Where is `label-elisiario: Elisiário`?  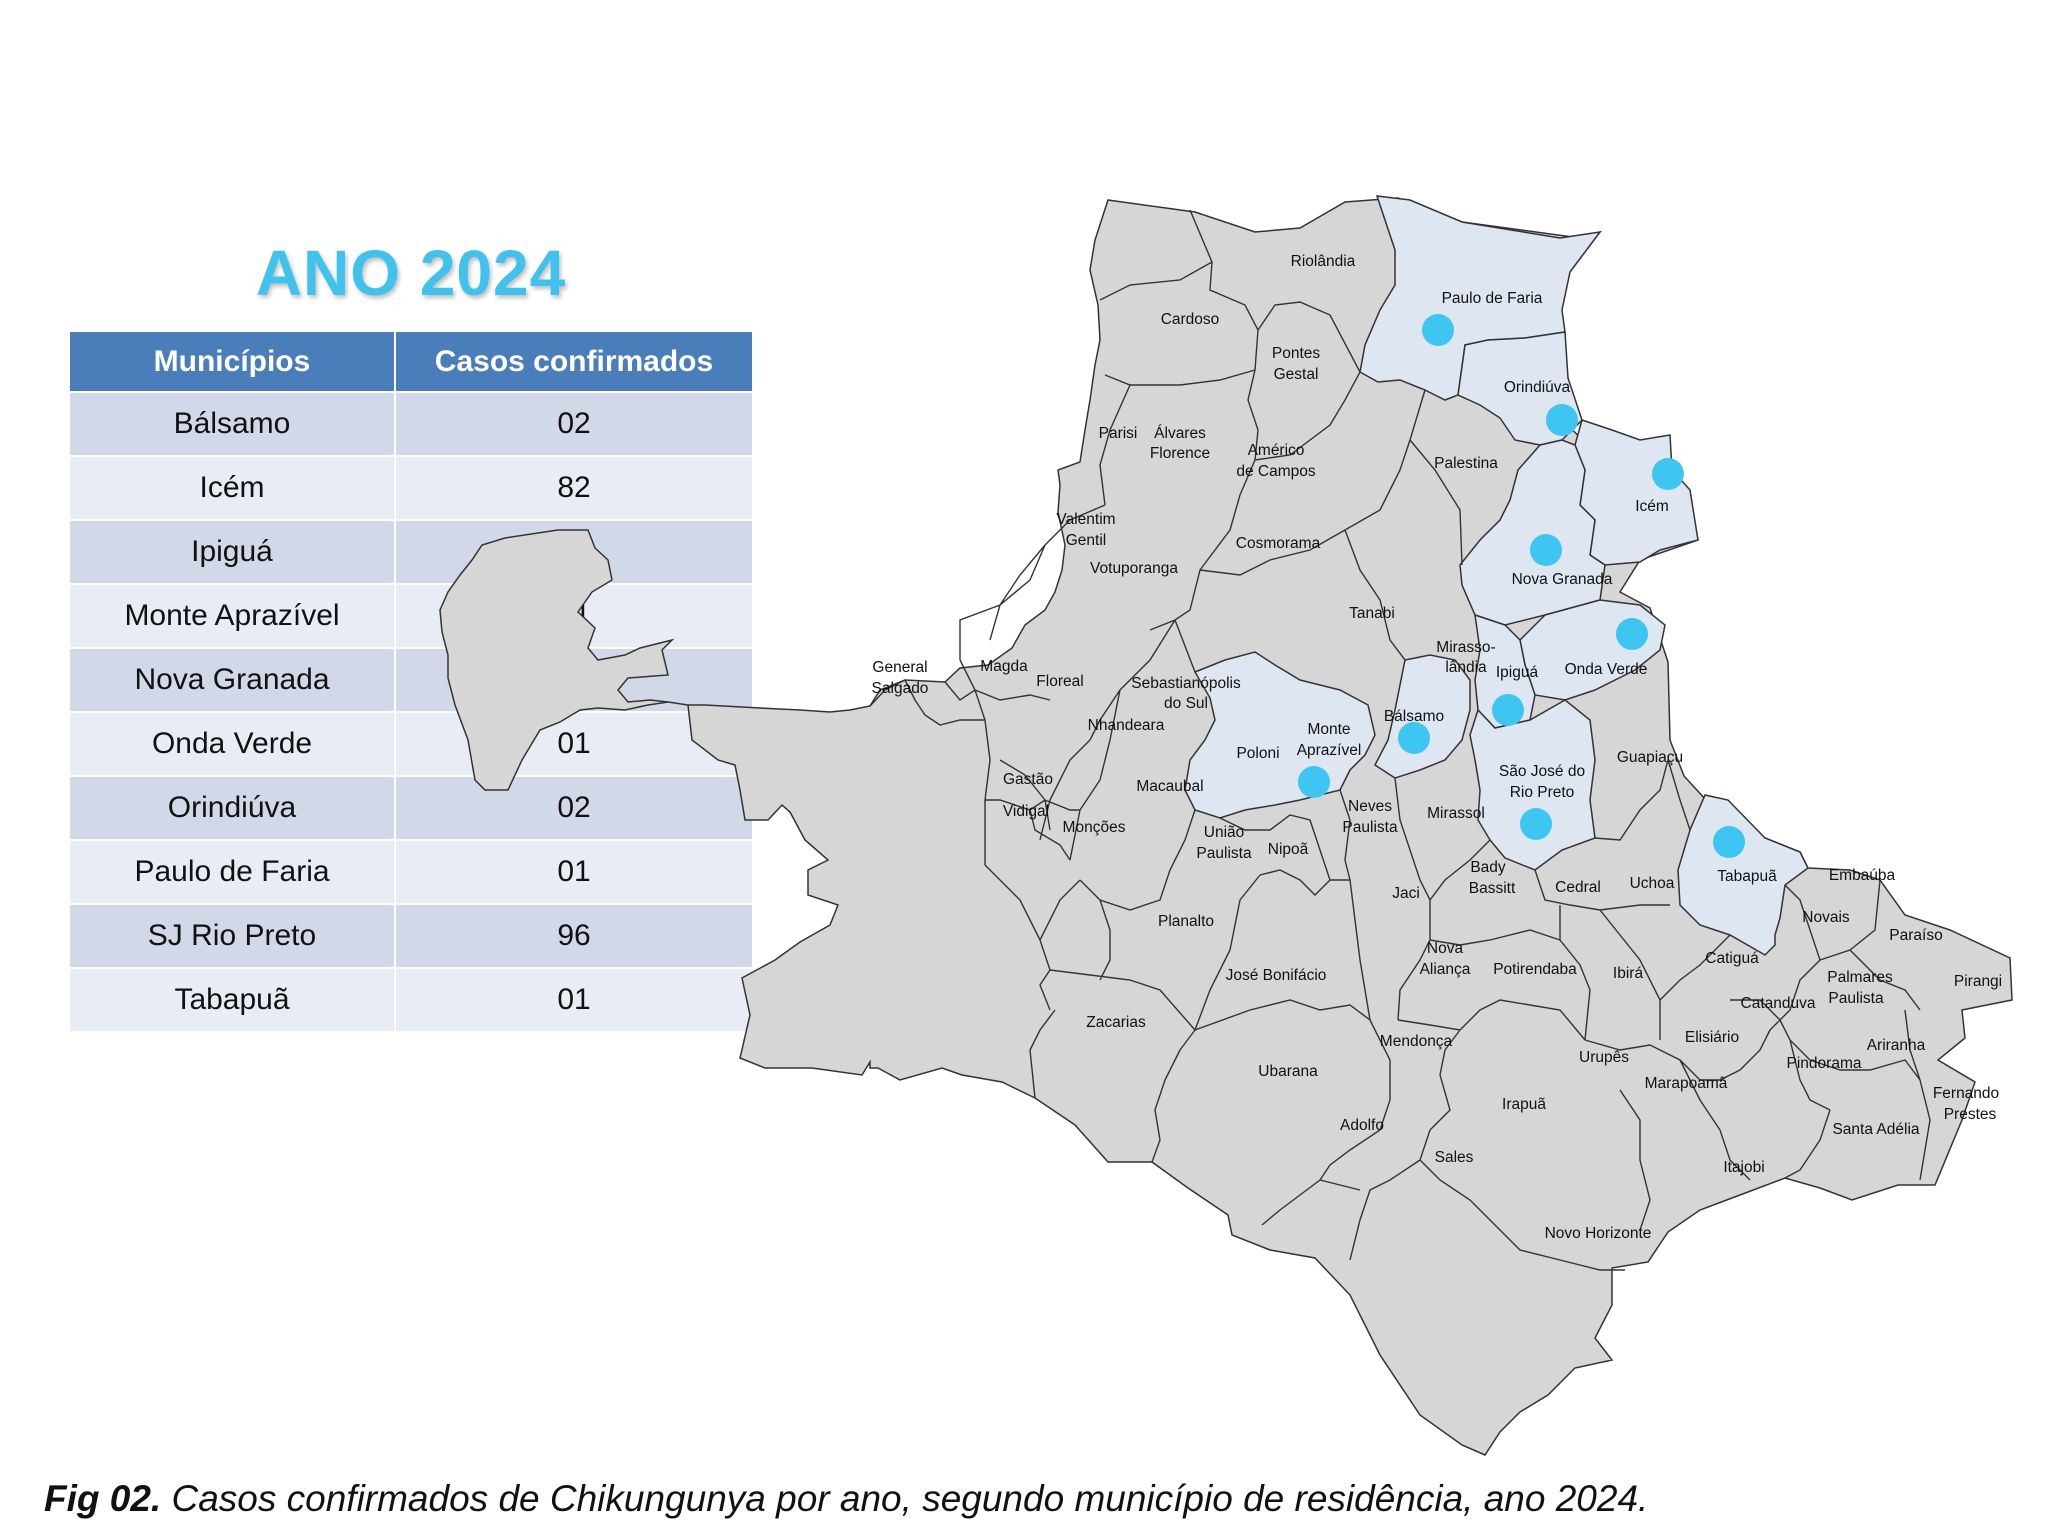
label-elisiario: Elisiário is located at coordinates (1712, 1037).